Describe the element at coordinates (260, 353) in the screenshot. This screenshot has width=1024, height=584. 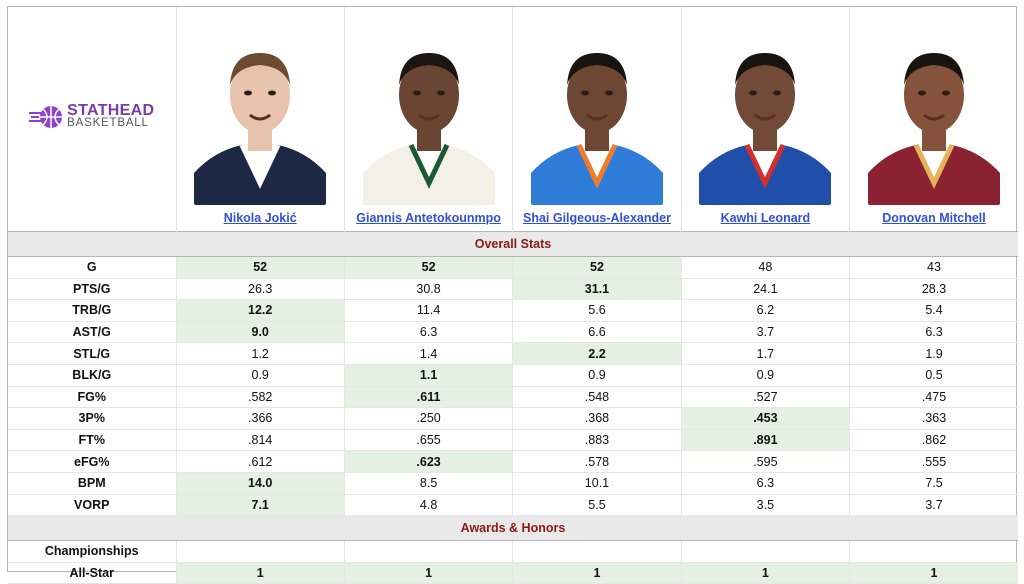
I see `stat-value: 1.2` at that location.